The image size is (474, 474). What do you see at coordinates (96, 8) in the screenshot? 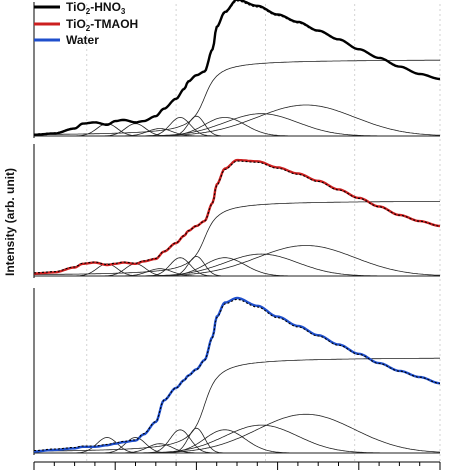
I see `legend-label-hno3: TiO2-HNO3` at bounding box center [96, 8].